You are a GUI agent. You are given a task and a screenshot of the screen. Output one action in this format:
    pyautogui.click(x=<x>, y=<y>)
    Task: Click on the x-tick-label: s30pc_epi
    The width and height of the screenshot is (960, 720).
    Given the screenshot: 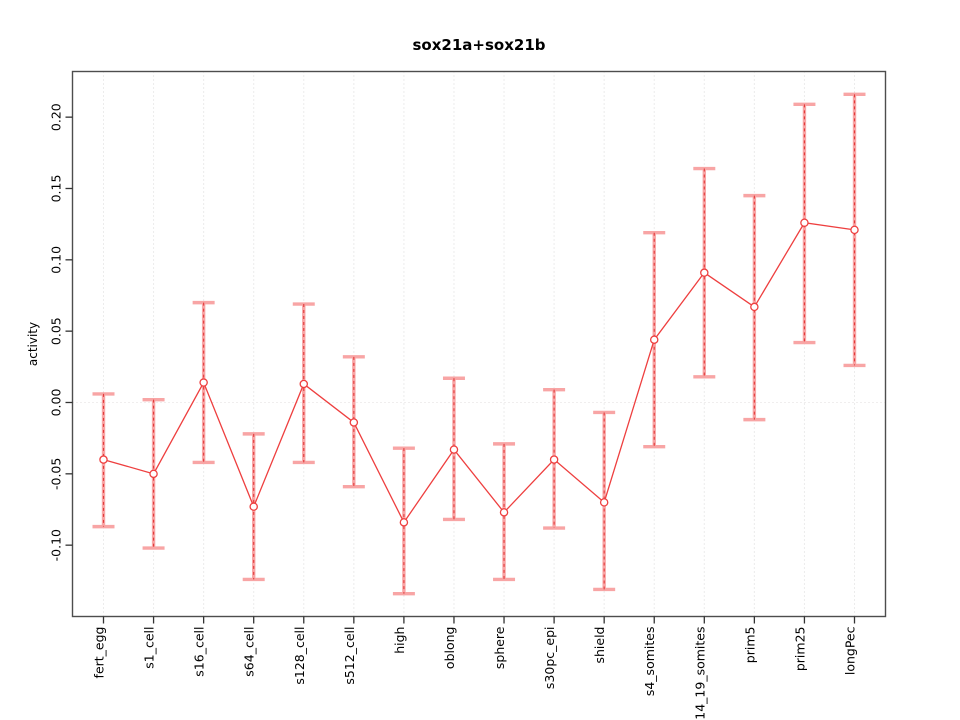 What is the action you would take?
    pyautogui.click(x=549, y=658)
    